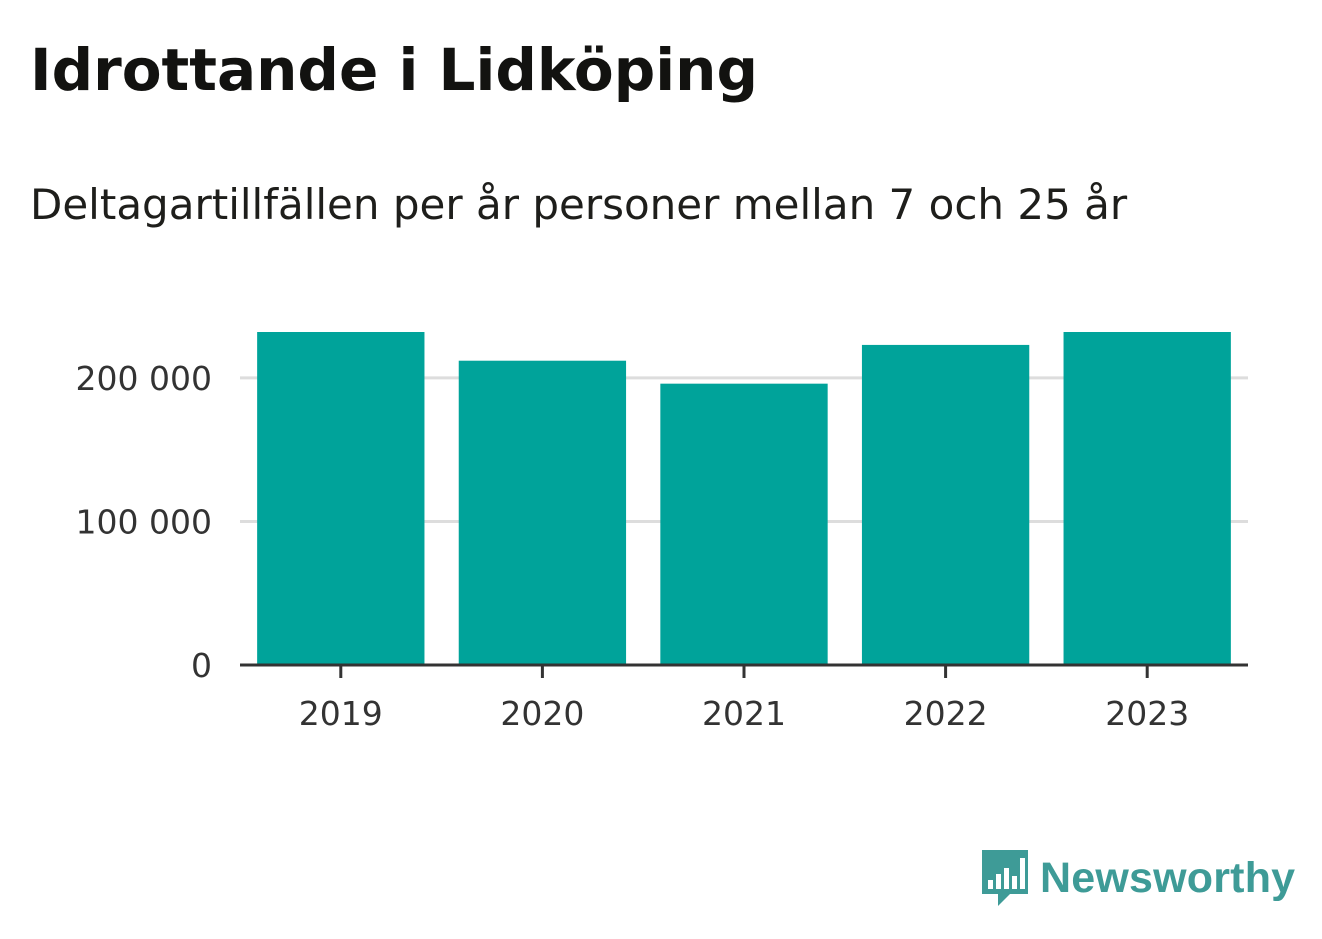 This screenshot has width=1322, height=939. I want to click on brand-logo: Newsworthy, so click(1137, 878).